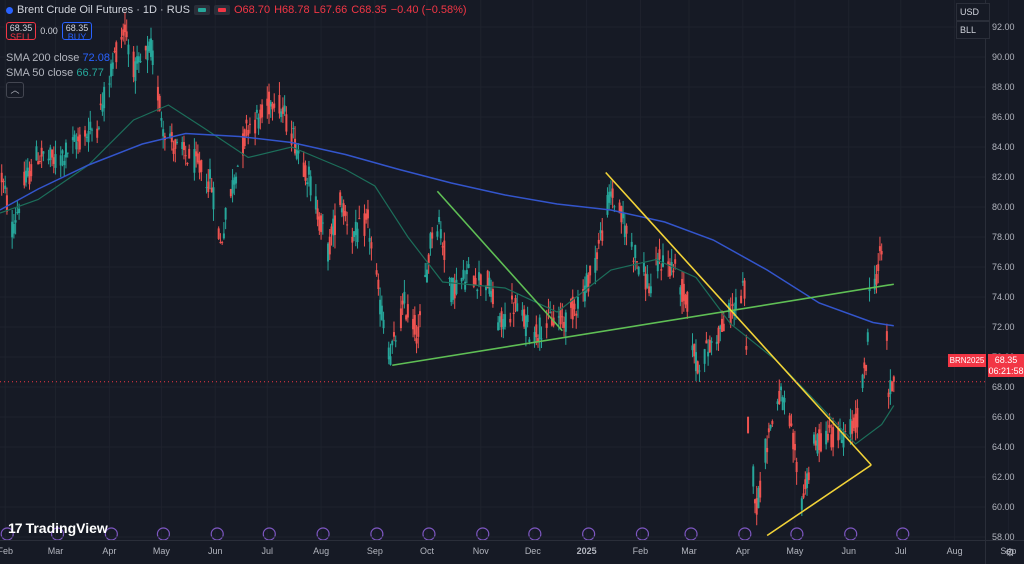 This screenshot has width=1024, height=564. Describe the element at coordinates (55, 73) in the screenshot. I see `sma50-legend: SMA 50 close 66.77` at that location.